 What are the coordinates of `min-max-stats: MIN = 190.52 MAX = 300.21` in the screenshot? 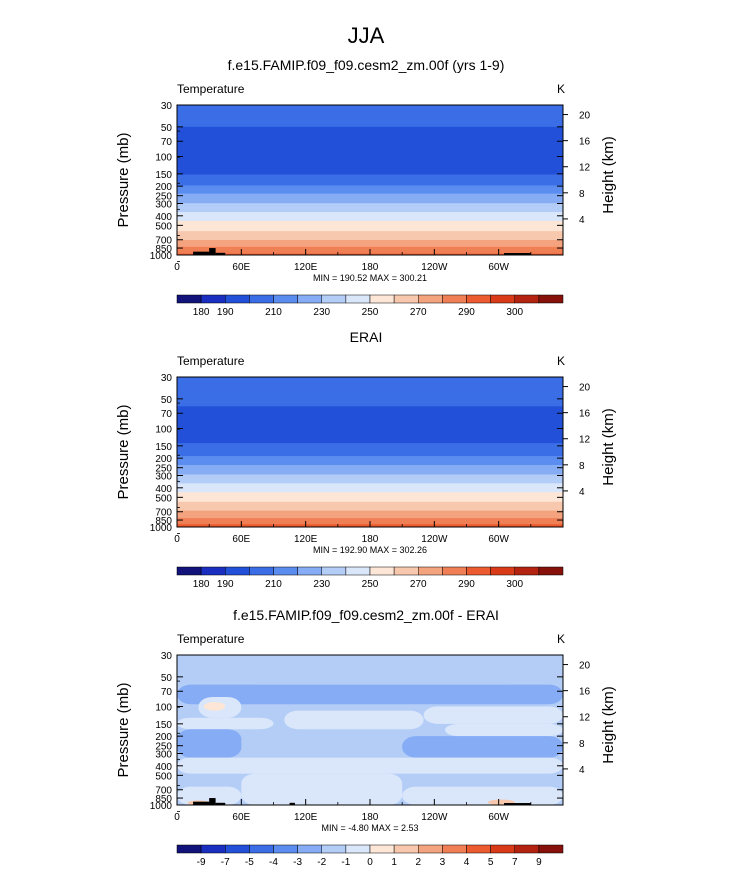 It's located at (370, 278).